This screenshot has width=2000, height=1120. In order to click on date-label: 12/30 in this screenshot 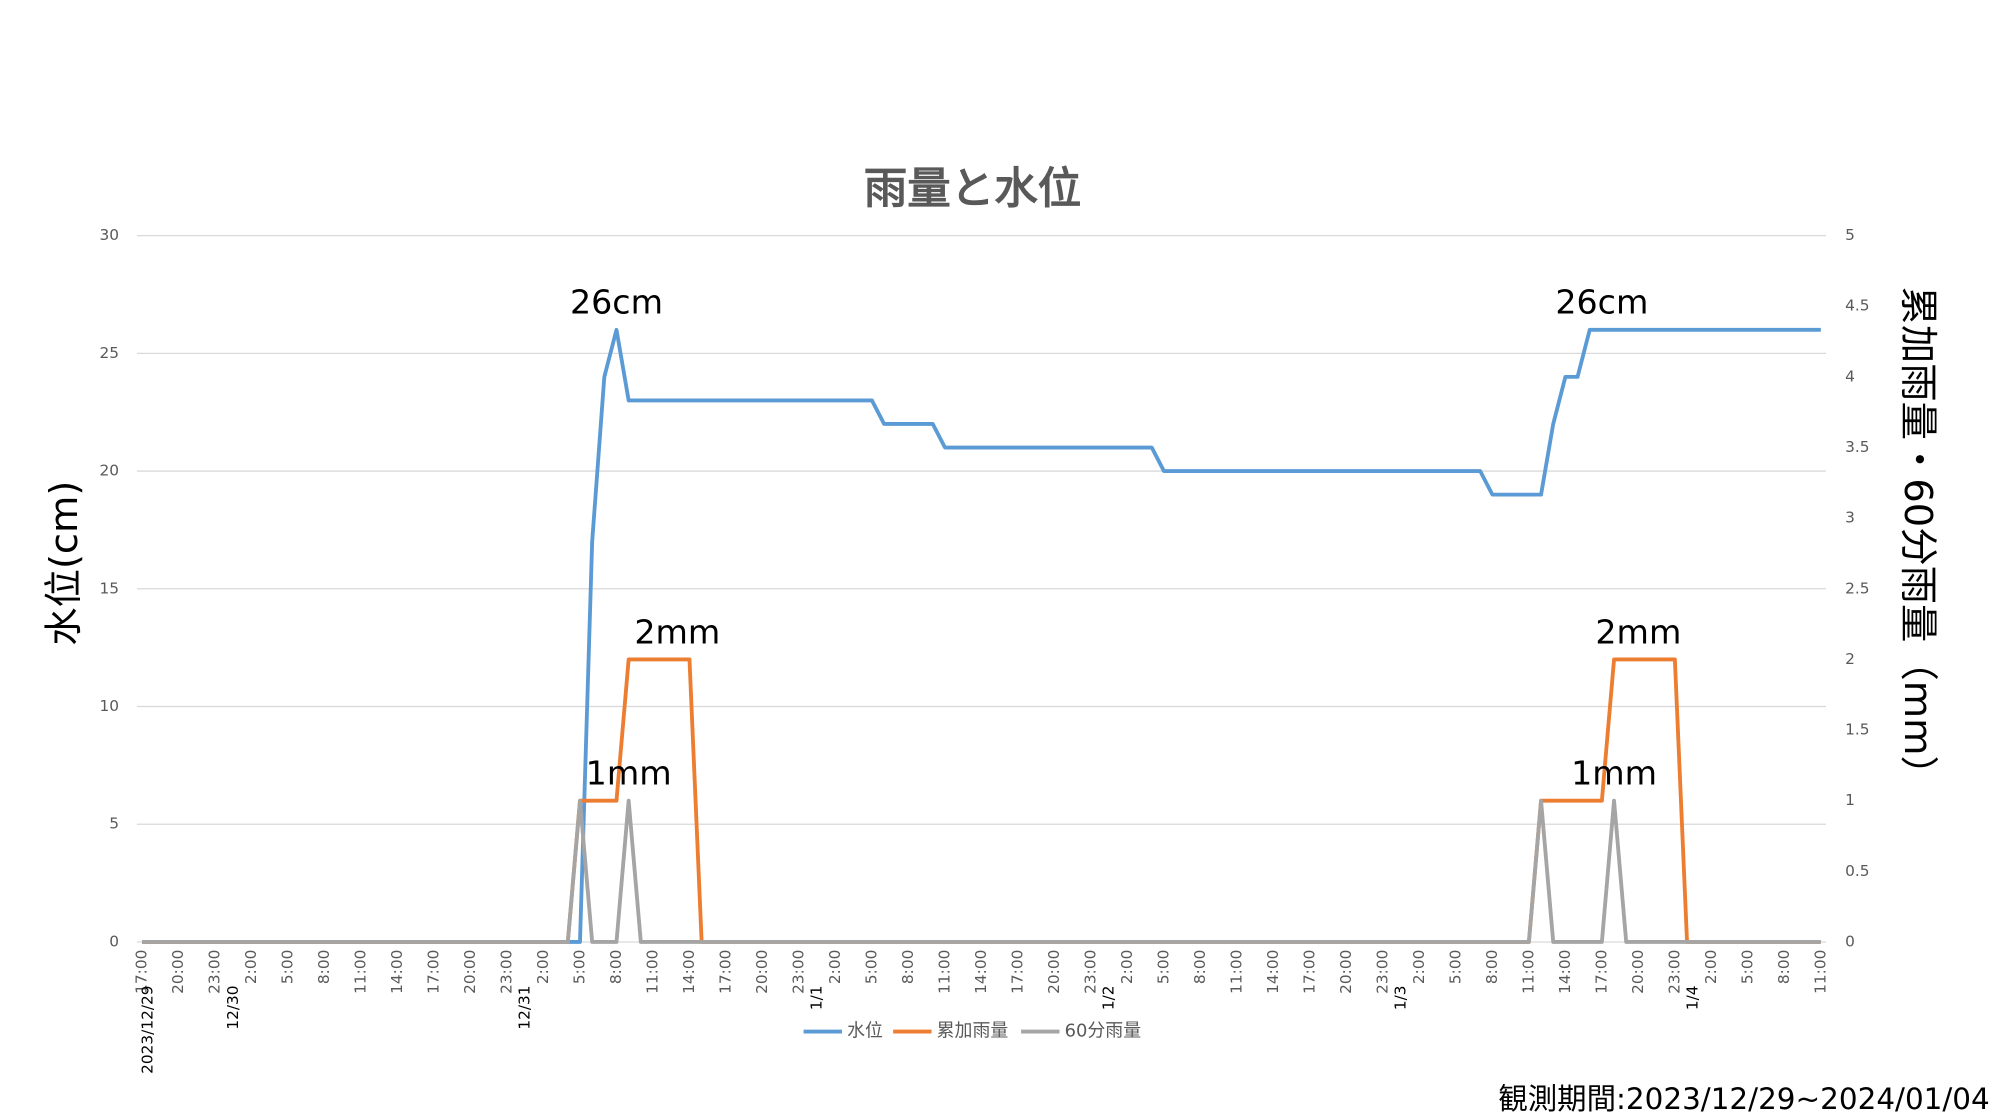, I will do `click(233, 1007)`.